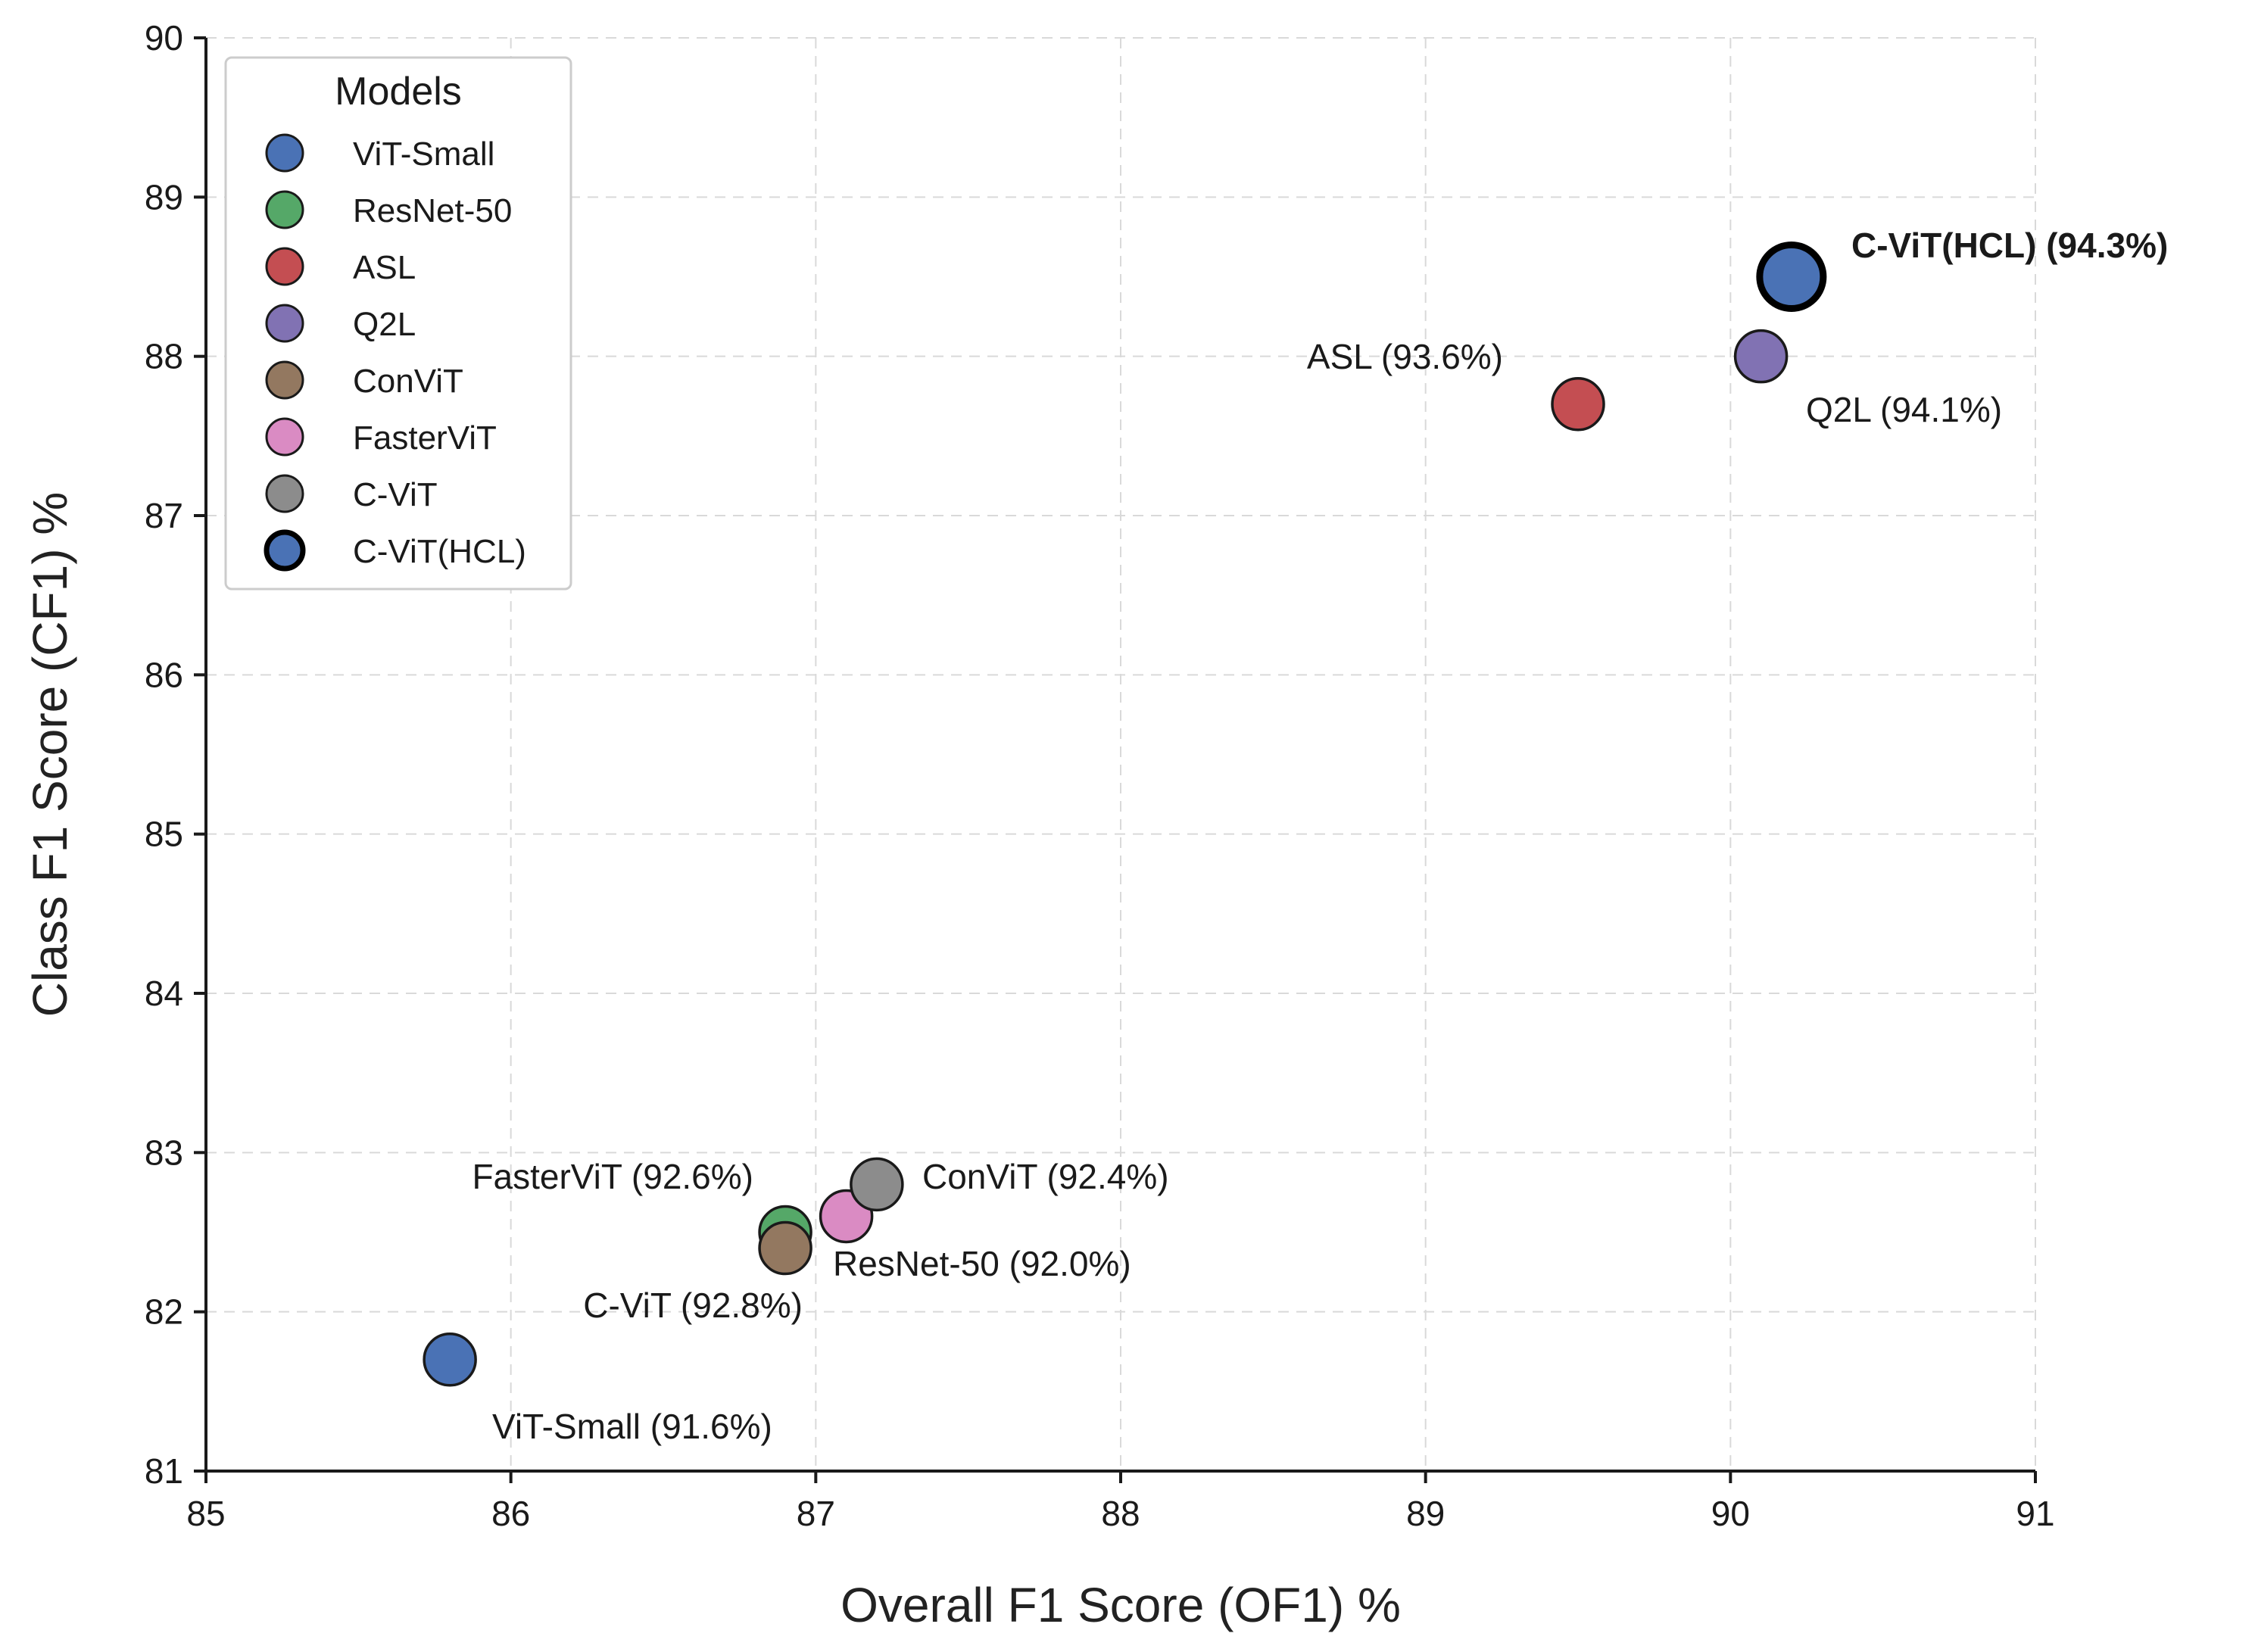 This screenshot has width=2258, height=1652. I want to click on point-asl, so click(1578, 405).